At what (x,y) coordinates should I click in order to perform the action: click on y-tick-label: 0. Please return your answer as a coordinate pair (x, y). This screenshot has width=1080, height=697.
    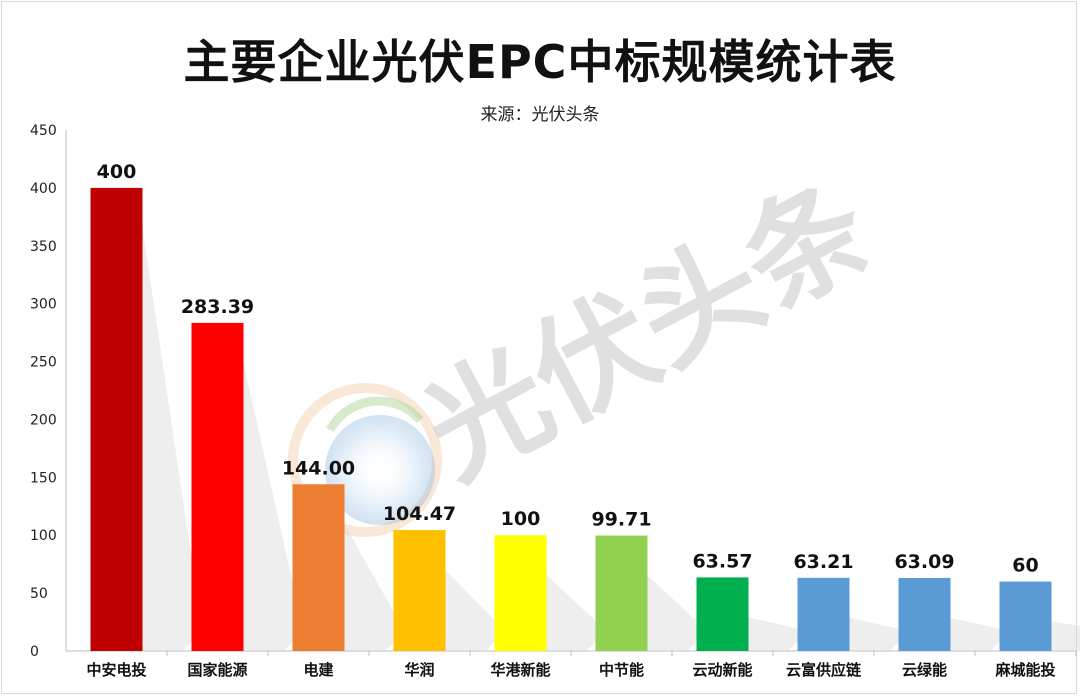
    Looking at the image, I should click on (34, 652).